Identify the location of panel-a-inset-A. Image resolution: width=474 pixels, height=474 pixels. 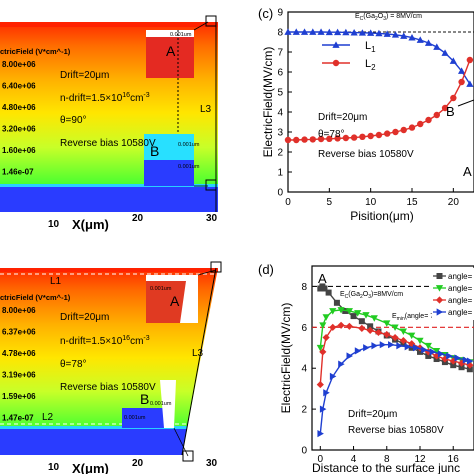
(170, 54).